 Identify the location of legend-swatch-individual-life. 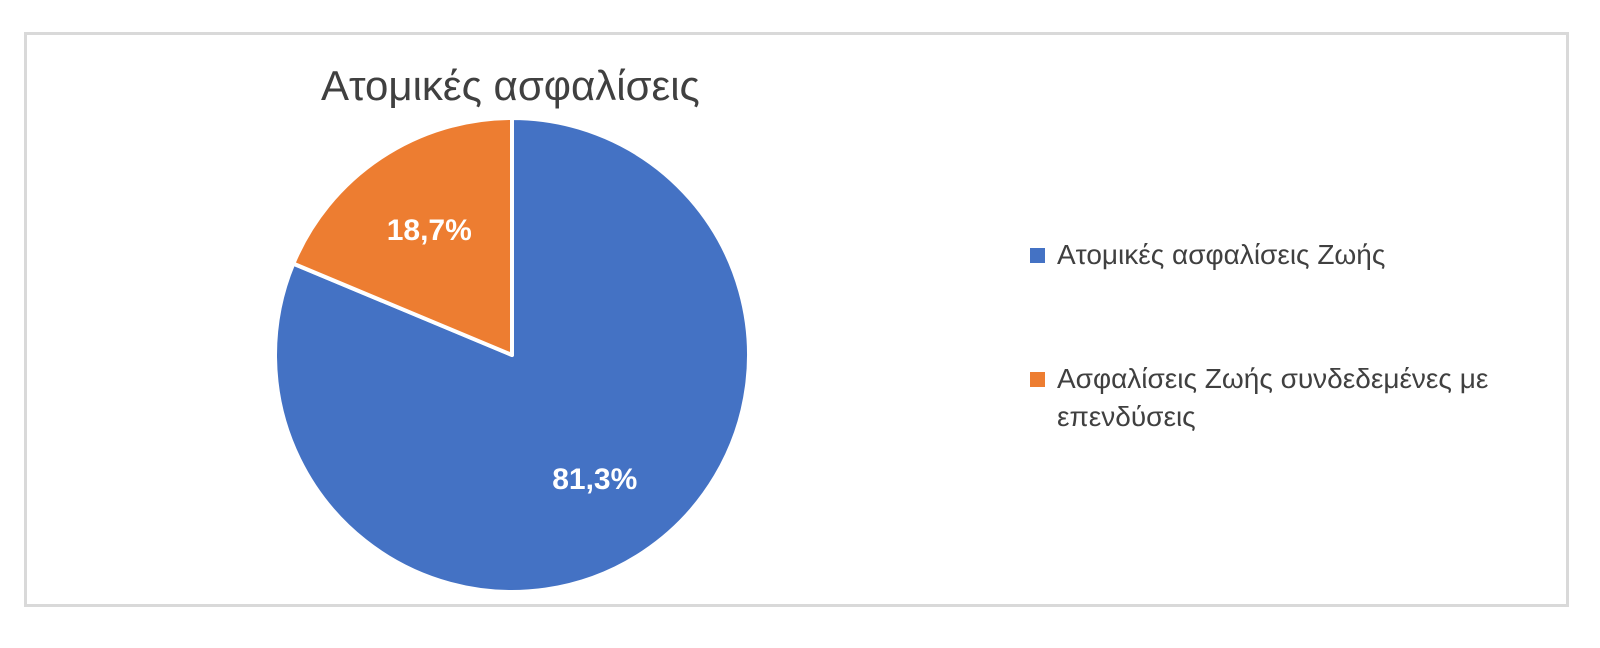
(1037, 255).